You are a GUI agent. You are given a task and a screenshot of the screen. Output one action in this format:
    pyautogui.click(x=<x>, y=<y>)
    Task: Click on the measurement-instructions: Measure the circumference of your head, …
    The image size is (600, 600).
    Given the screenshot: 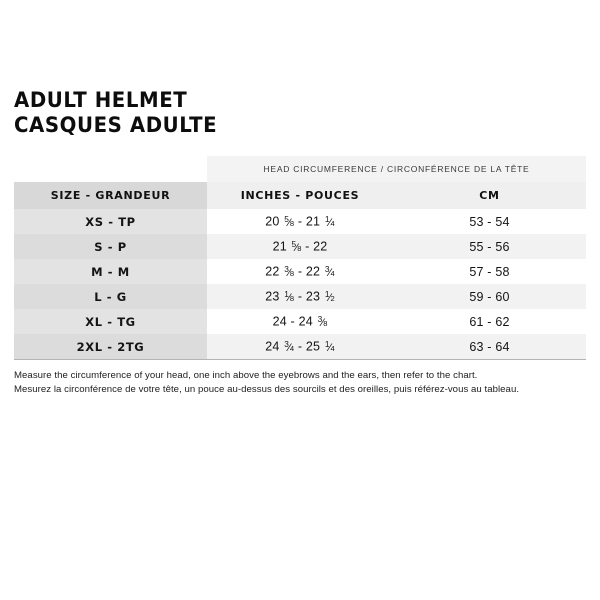 What is the action you would take?
    pyautogui.click(x=300, y=382)
    